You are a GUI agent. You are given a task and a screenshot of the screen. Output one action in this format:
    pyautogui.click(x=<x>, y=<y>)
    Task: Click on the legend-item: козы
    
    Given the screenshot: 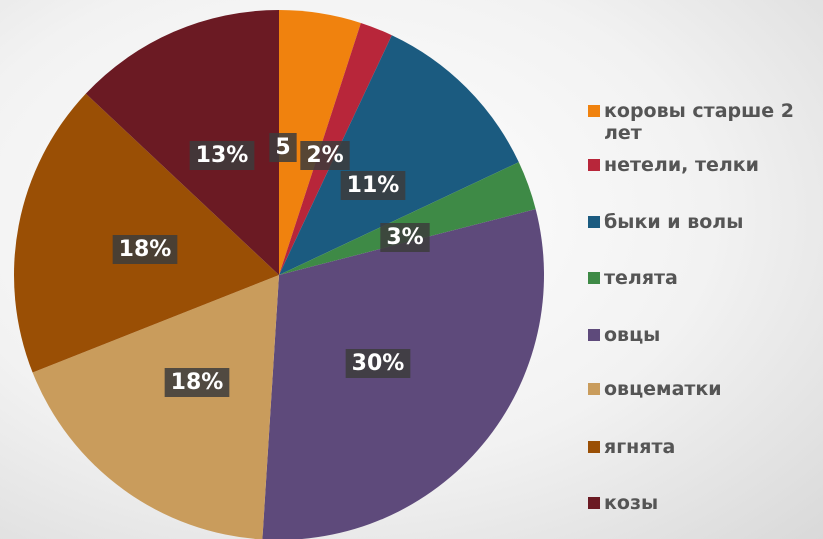 What is the action you would take?
    pyautogui.click(x=704, y=503)
    